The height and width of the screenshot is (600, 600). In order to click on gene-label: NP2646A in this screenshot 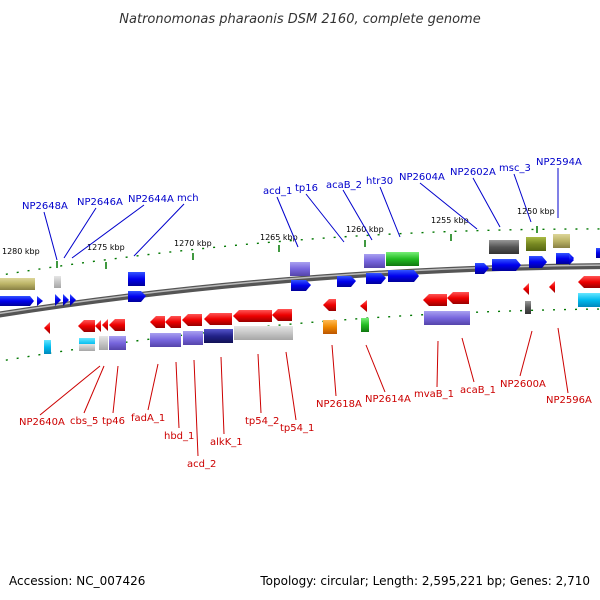, I will do `click(100, 202)`.